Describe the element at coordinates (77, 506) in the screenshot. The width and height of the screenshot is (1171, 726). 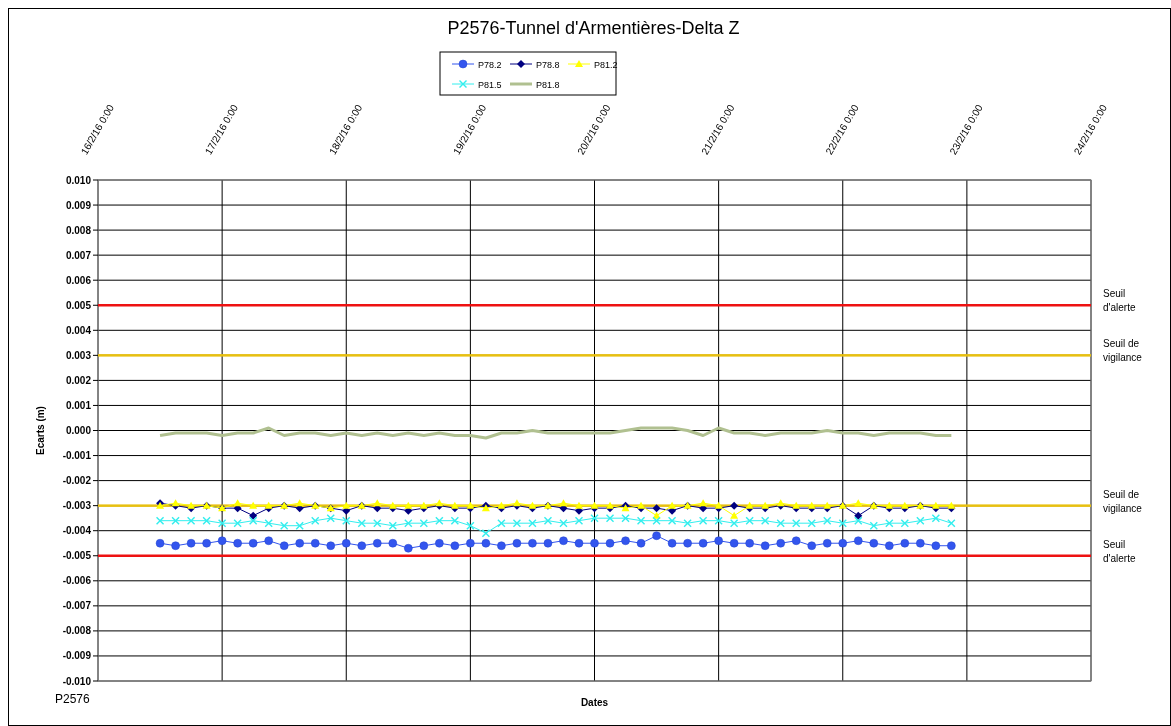
I see `y-tick-label: -0.003` at that location.